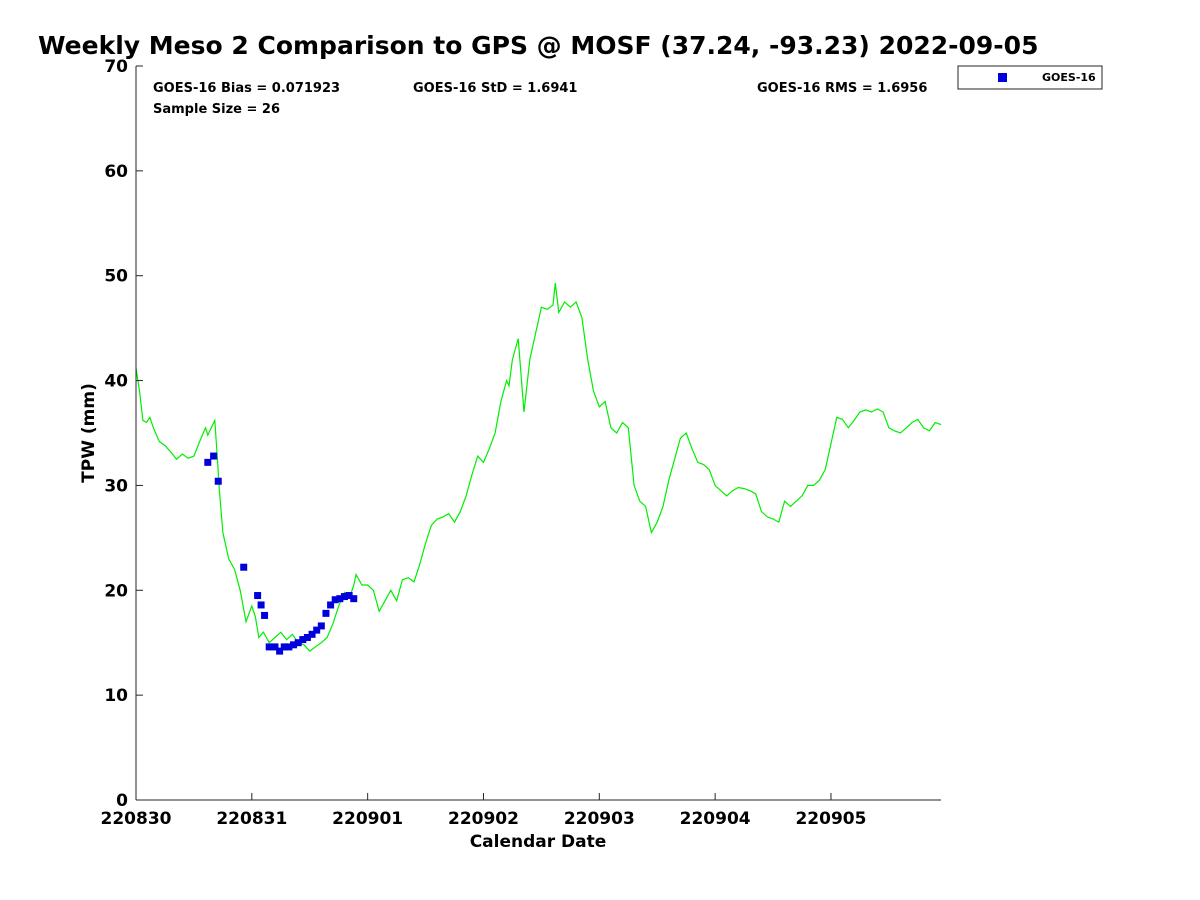  What do you see at coordinates (715, 819) in the screenshot?
I see `x-tick-label: 220904` at bounding box center [715, 819].